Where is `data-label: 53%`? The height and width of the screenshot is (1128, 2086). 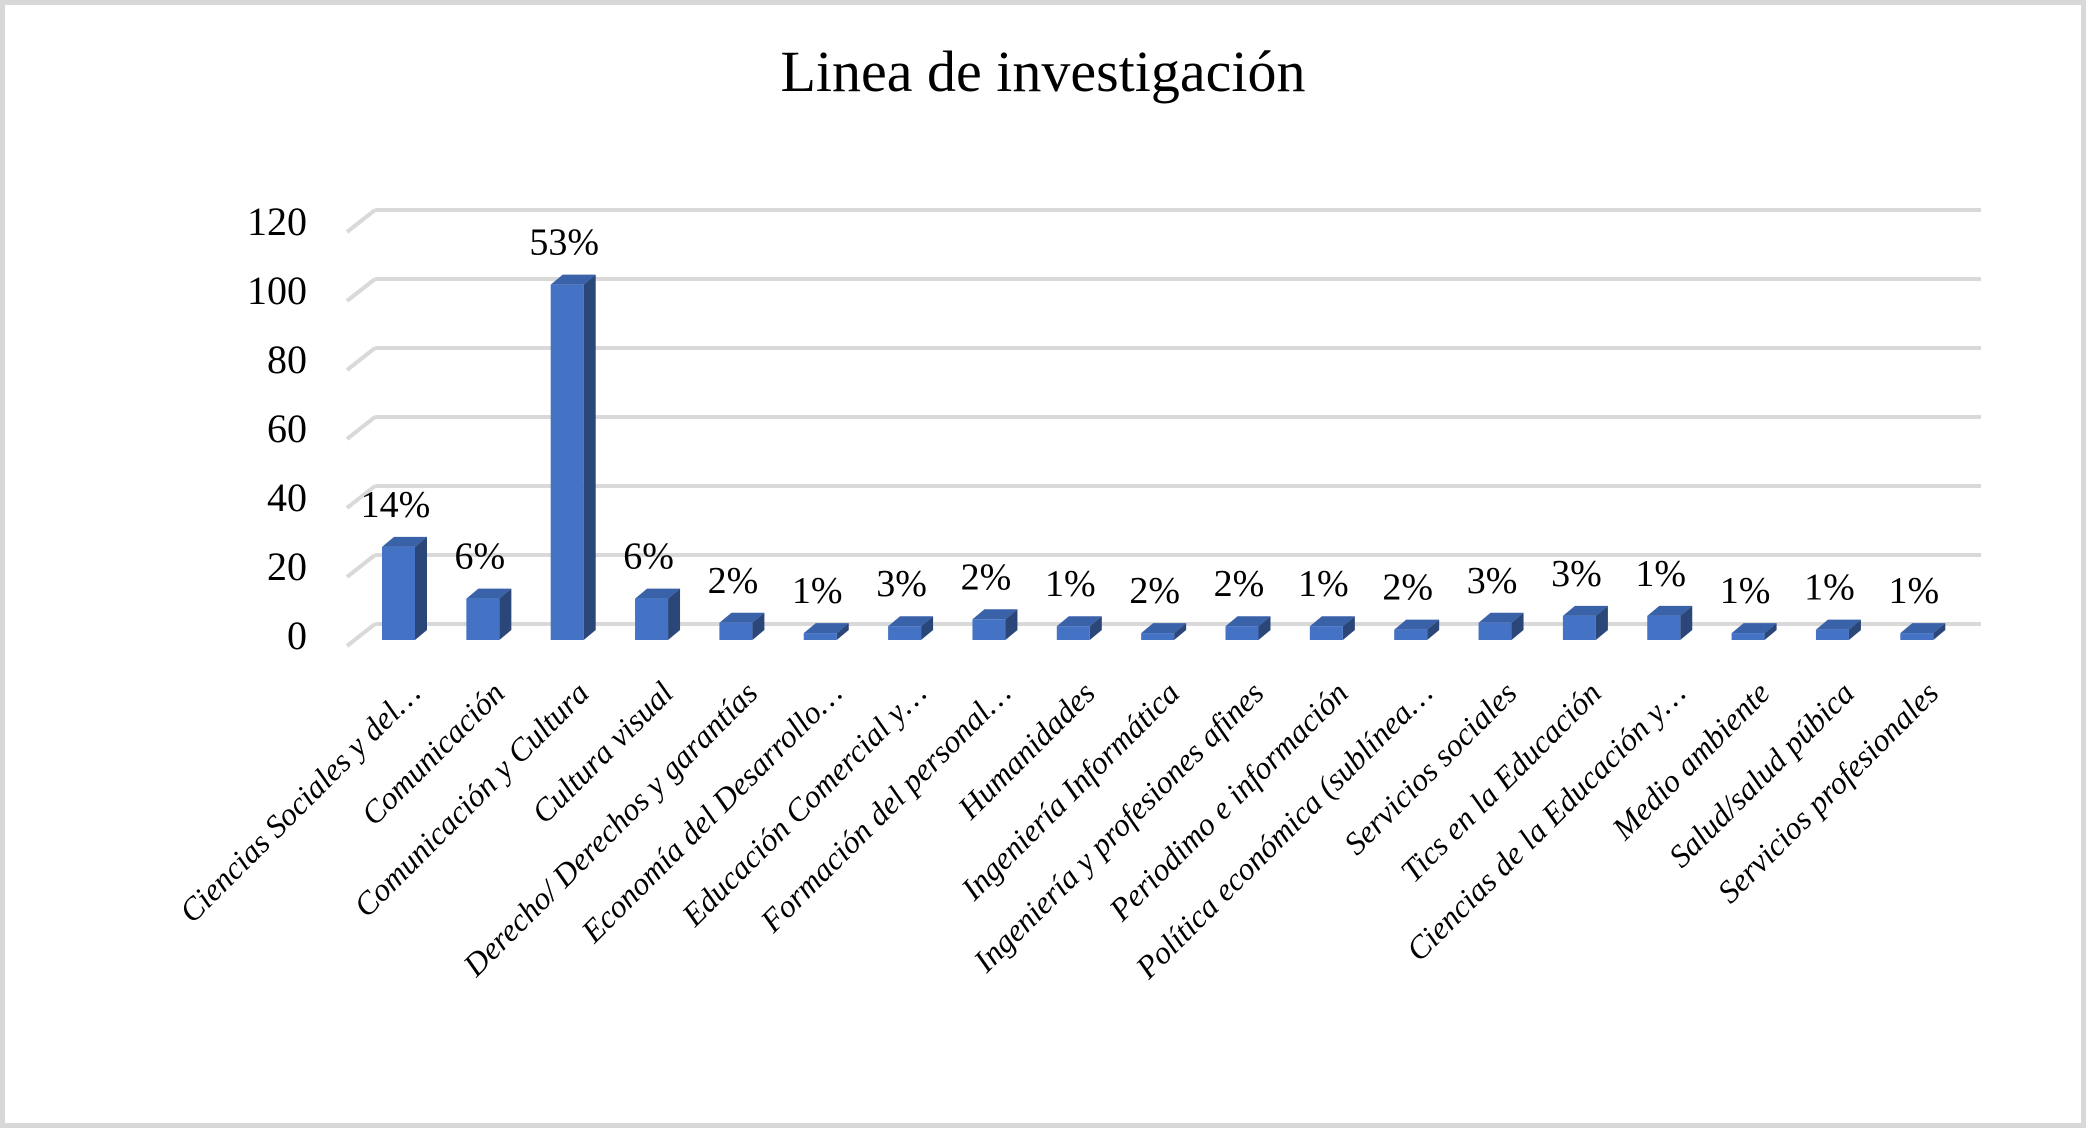
data-label: 53% is located at coordinates (564, 243).